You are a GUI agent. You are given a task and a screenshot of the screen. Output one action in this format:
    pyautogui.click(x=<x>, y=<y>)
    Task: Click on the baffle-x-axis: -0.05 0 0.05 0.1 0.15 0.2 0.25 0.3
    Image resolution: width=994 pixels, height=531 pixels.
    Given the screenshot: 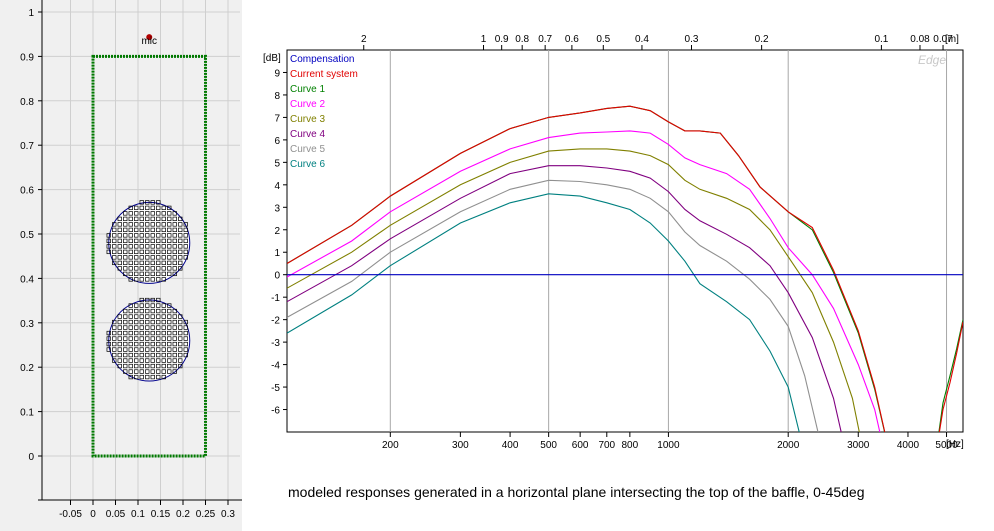 What is the action you would take?
    pyautogui.click(x=142, y=509)
    